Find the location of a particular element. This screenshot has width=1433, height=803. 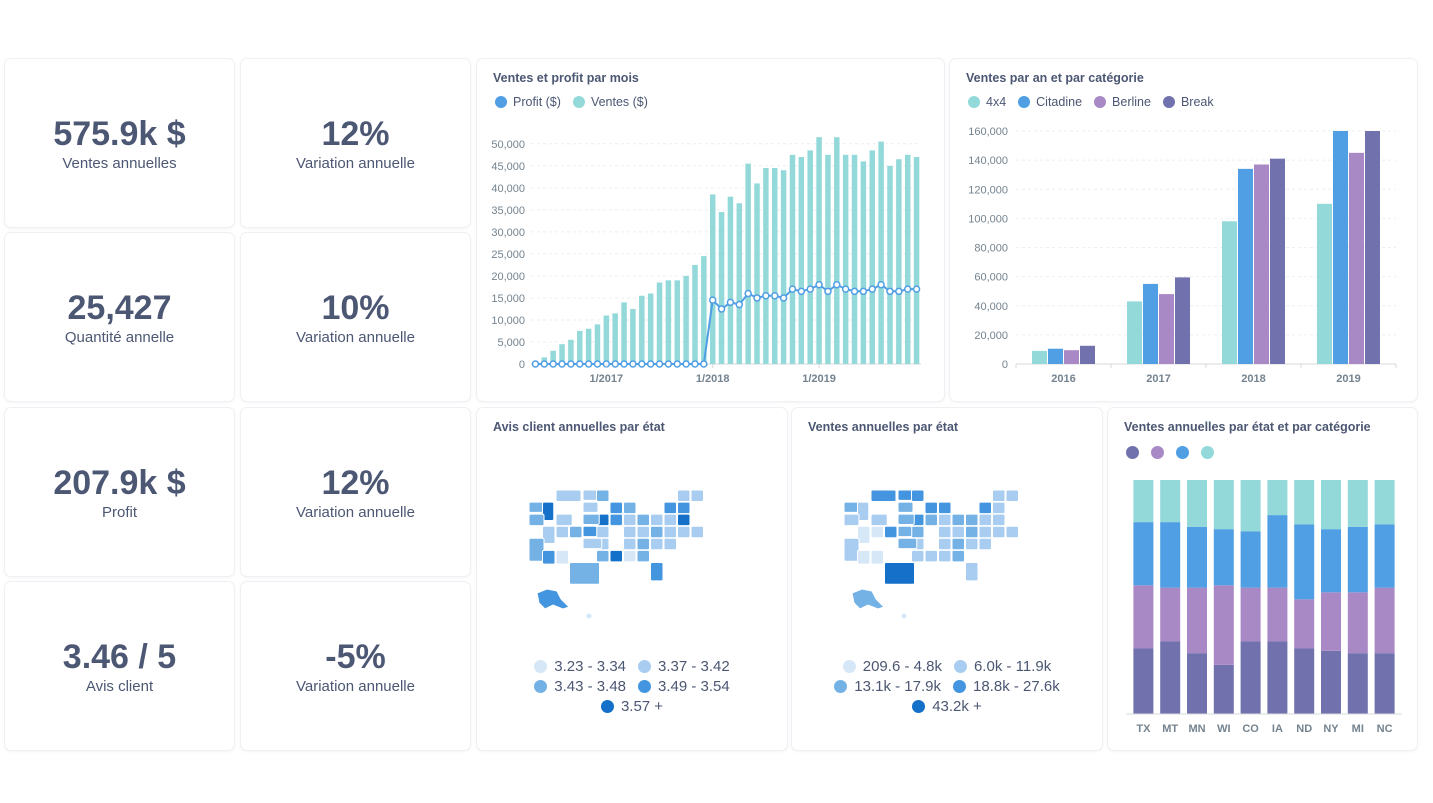

kpi-card-annual-quantity: 25,427 Quantité annelle is located at coordinates (119, 317).